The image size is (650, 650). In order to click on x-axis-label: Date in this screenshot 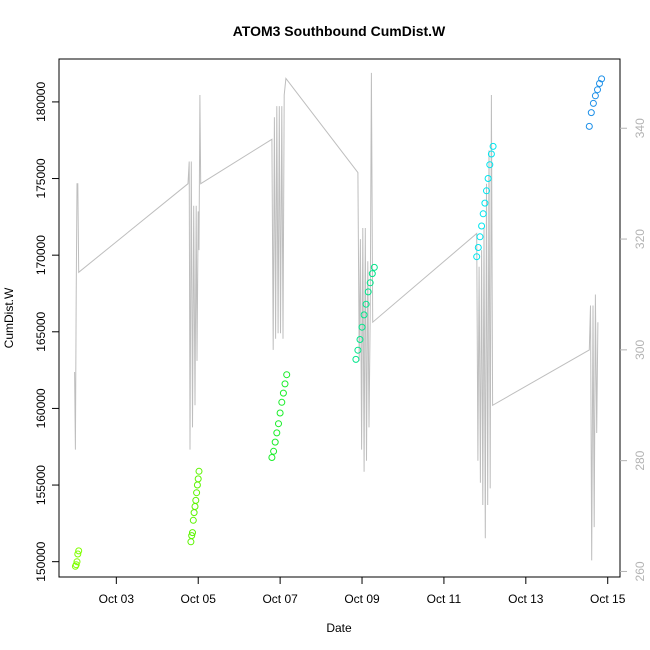, I will do `click(339, 628)`.